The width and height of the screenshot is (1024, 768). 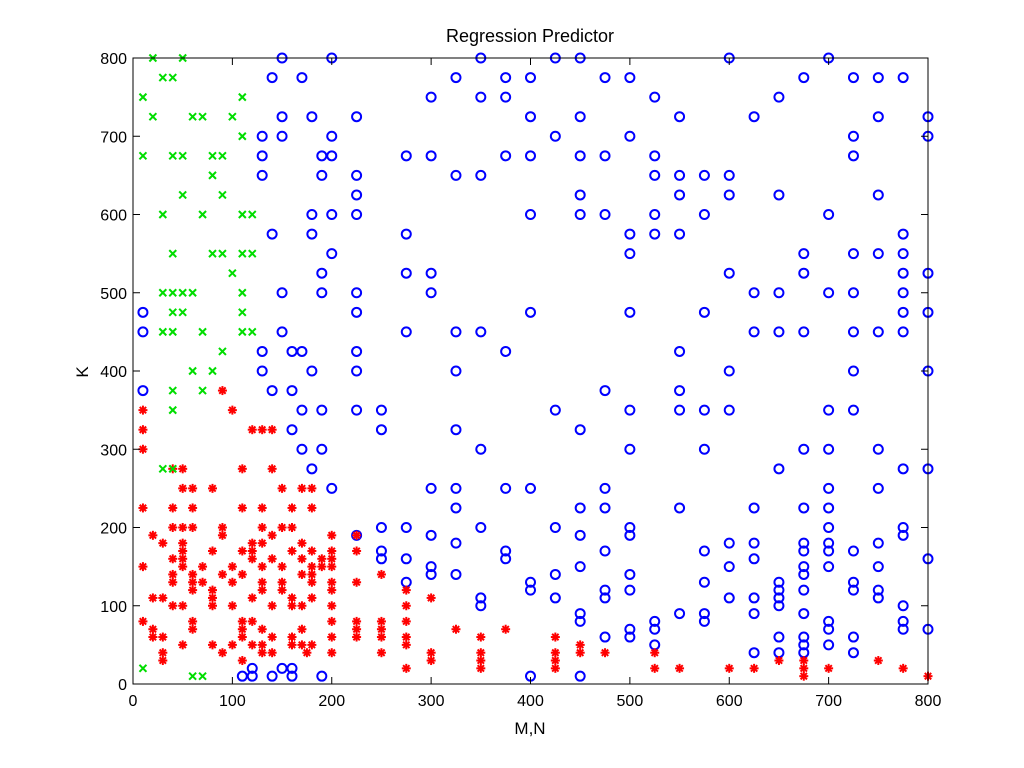 What do you see at coordinates (133, 701) in the screenshot?
I see `x-tick-label: 0` at bounding box center [133, 701].